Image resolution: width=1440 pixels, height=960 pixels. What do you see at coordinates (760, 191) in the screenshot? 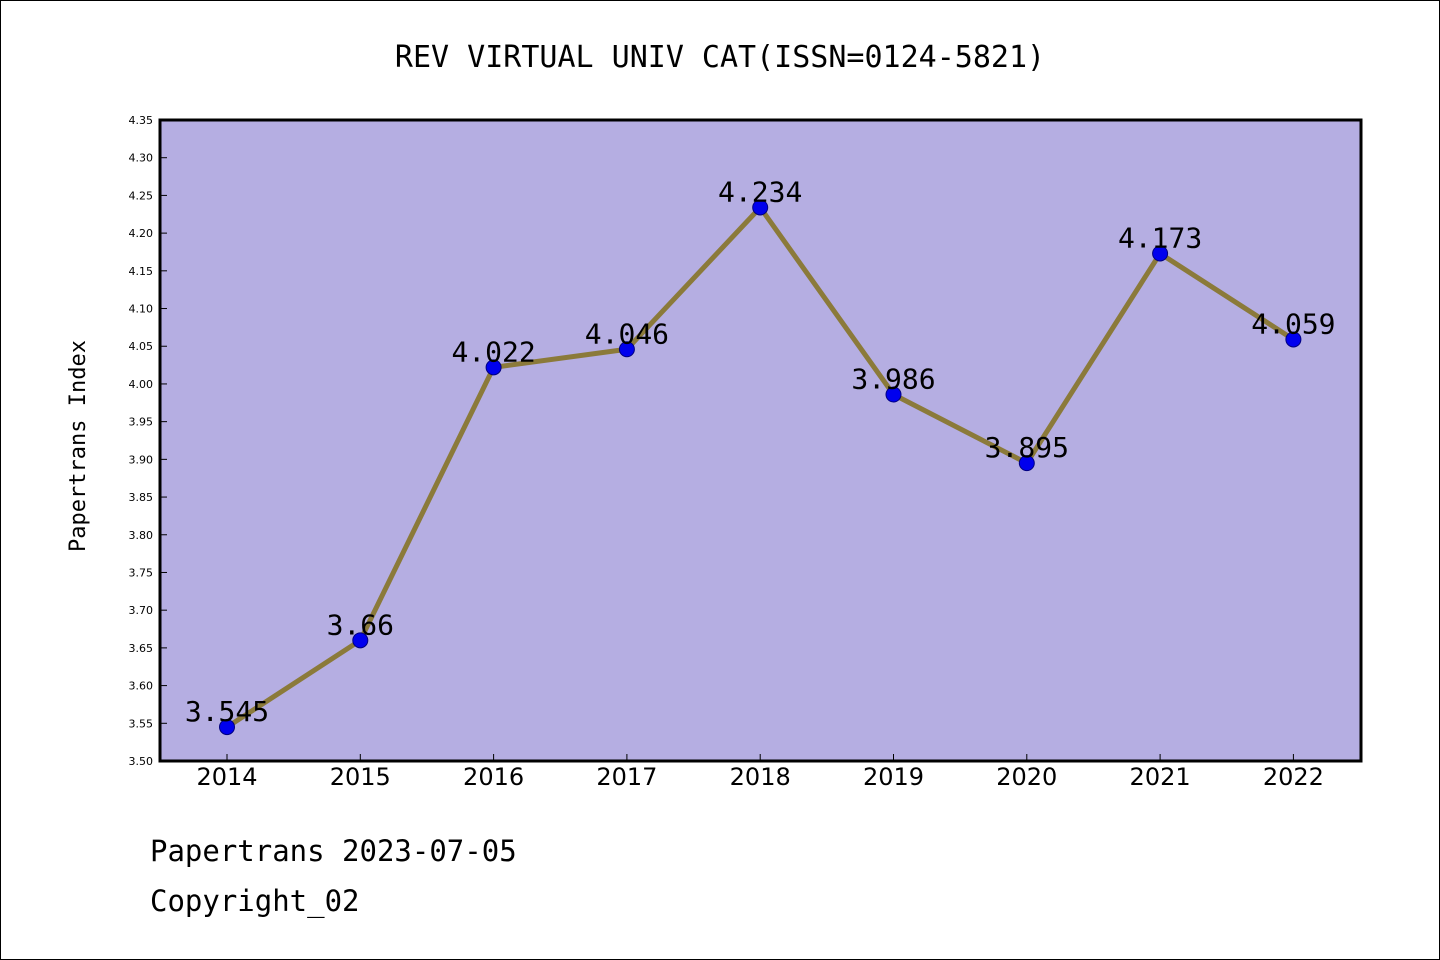
I see `data-label: 4.234` at bounding box center [760, 191].